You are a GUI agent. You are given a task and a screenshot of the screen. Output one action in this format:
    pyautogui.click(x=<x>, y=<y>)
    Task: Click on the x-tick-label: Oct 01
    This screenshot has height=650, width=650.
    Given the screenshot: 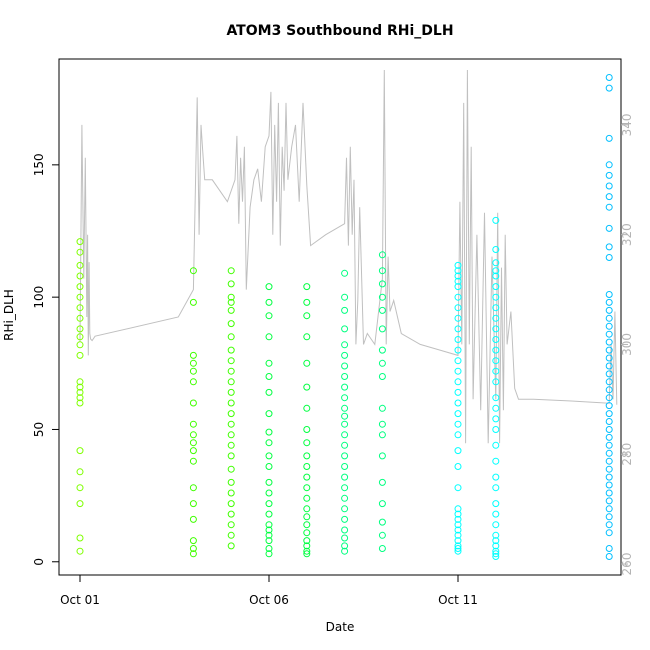 What is the action you would take?
    pyautogui.click(x=80, y=600)
    